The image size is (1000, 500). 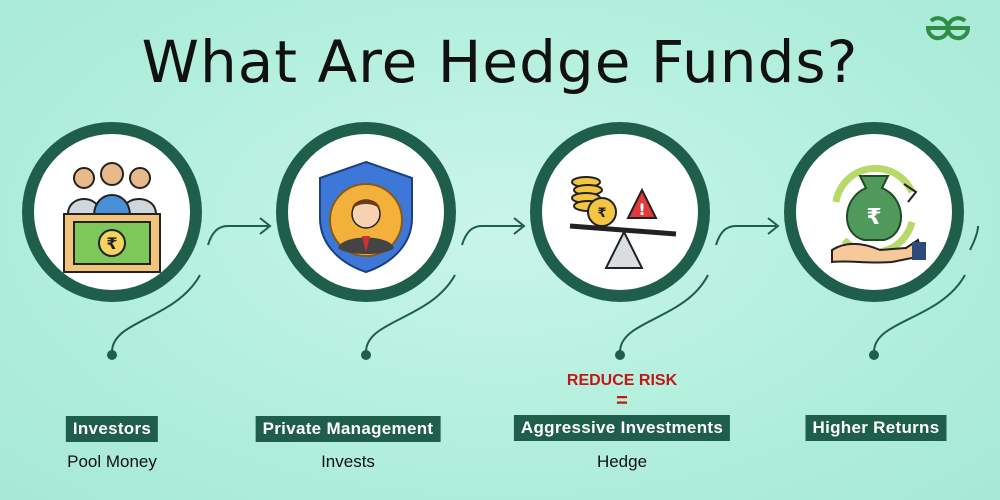 I want to click on money-bag-returns-icon: ₹, so click(x=878, y=214).